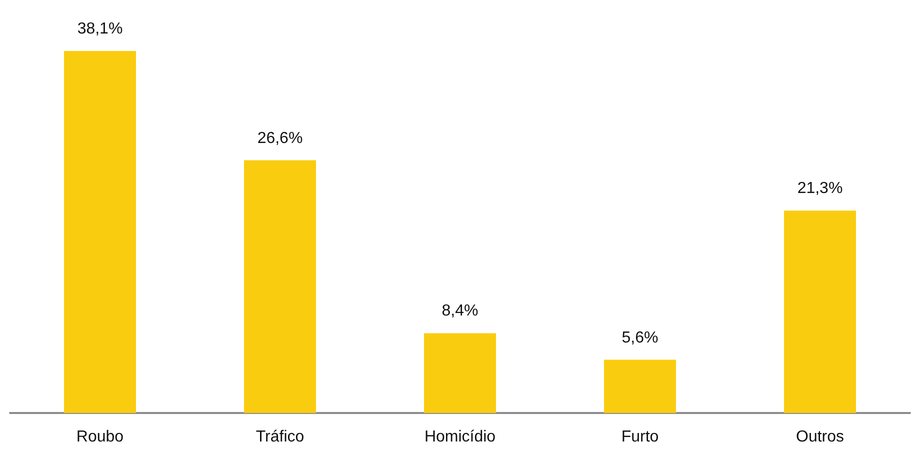 This screenshot has width=914, height=455. I want to click on x-tick-label: Outros, so click(820, 437).